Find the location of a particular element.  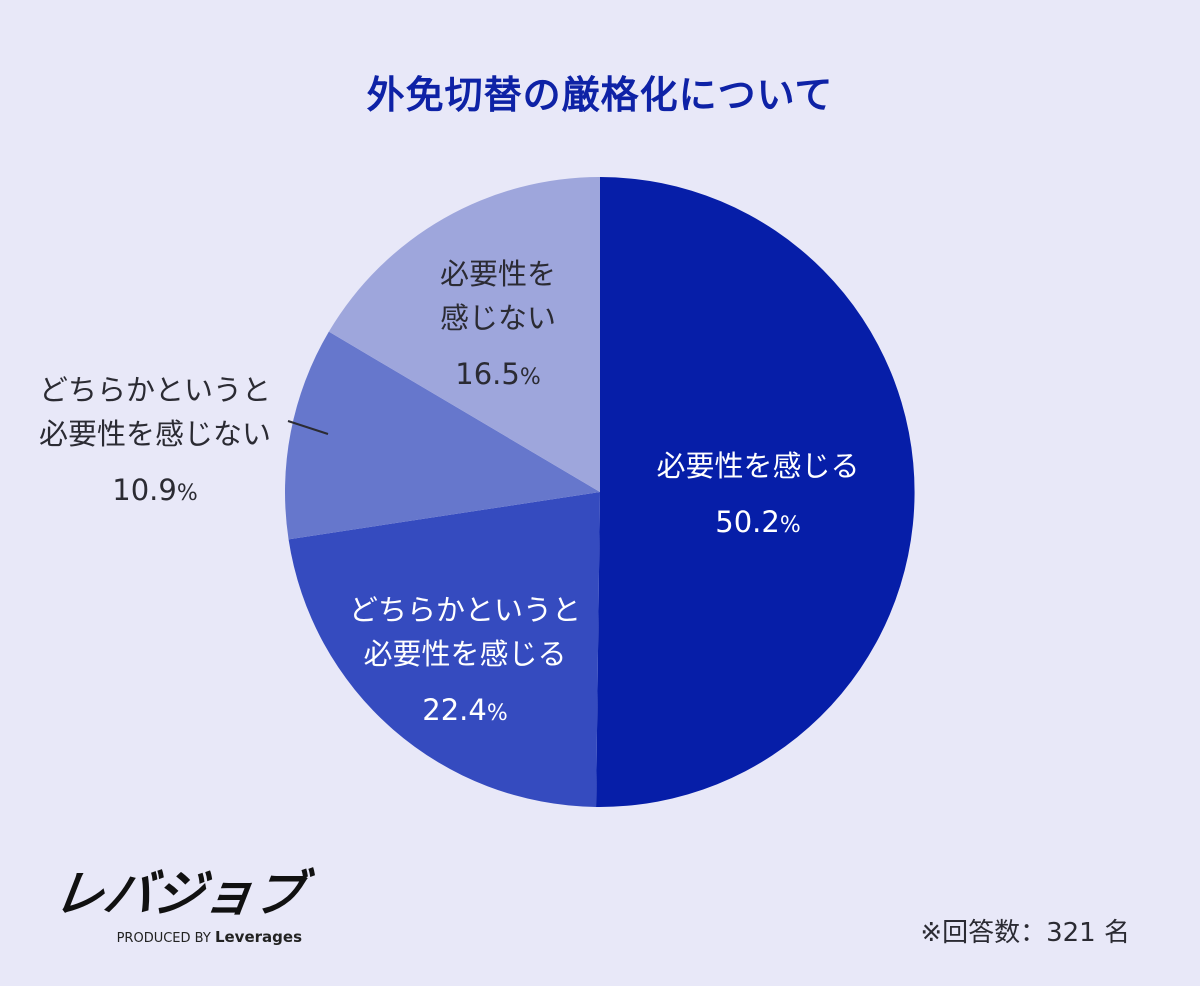

slice-label-2-line-0: どちらかというと is located at coordinates (154, 390).